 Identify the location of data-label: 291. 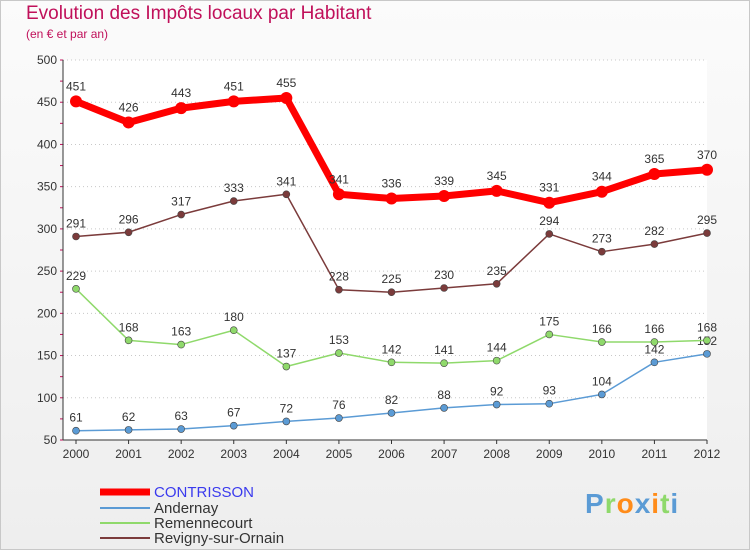
(76, 223).